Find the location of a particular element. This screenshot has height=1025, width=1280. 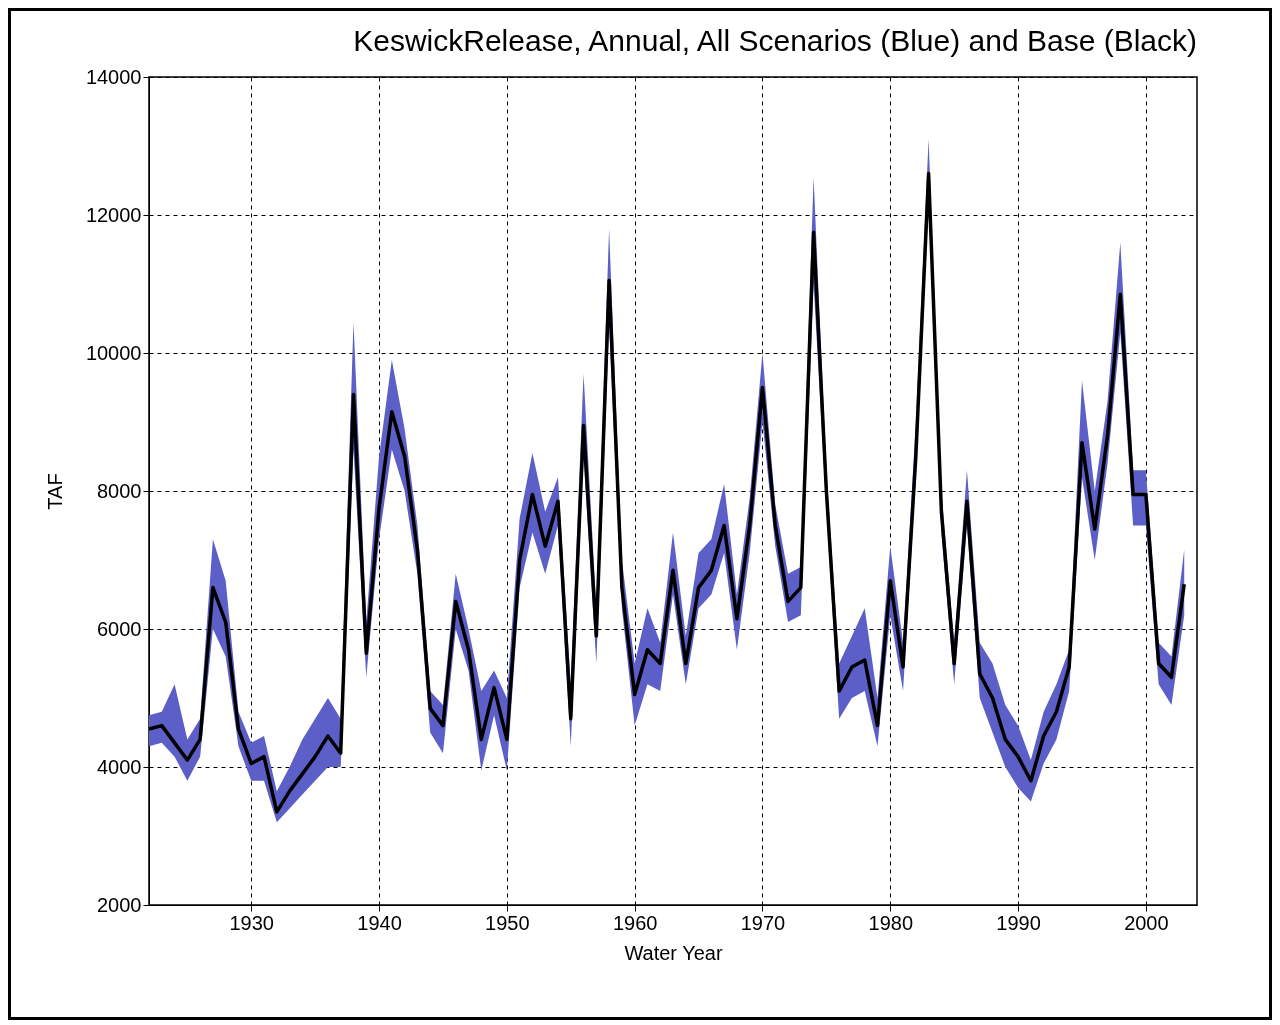

y-tick-label: 10000 is located at coordinates (113, 352).